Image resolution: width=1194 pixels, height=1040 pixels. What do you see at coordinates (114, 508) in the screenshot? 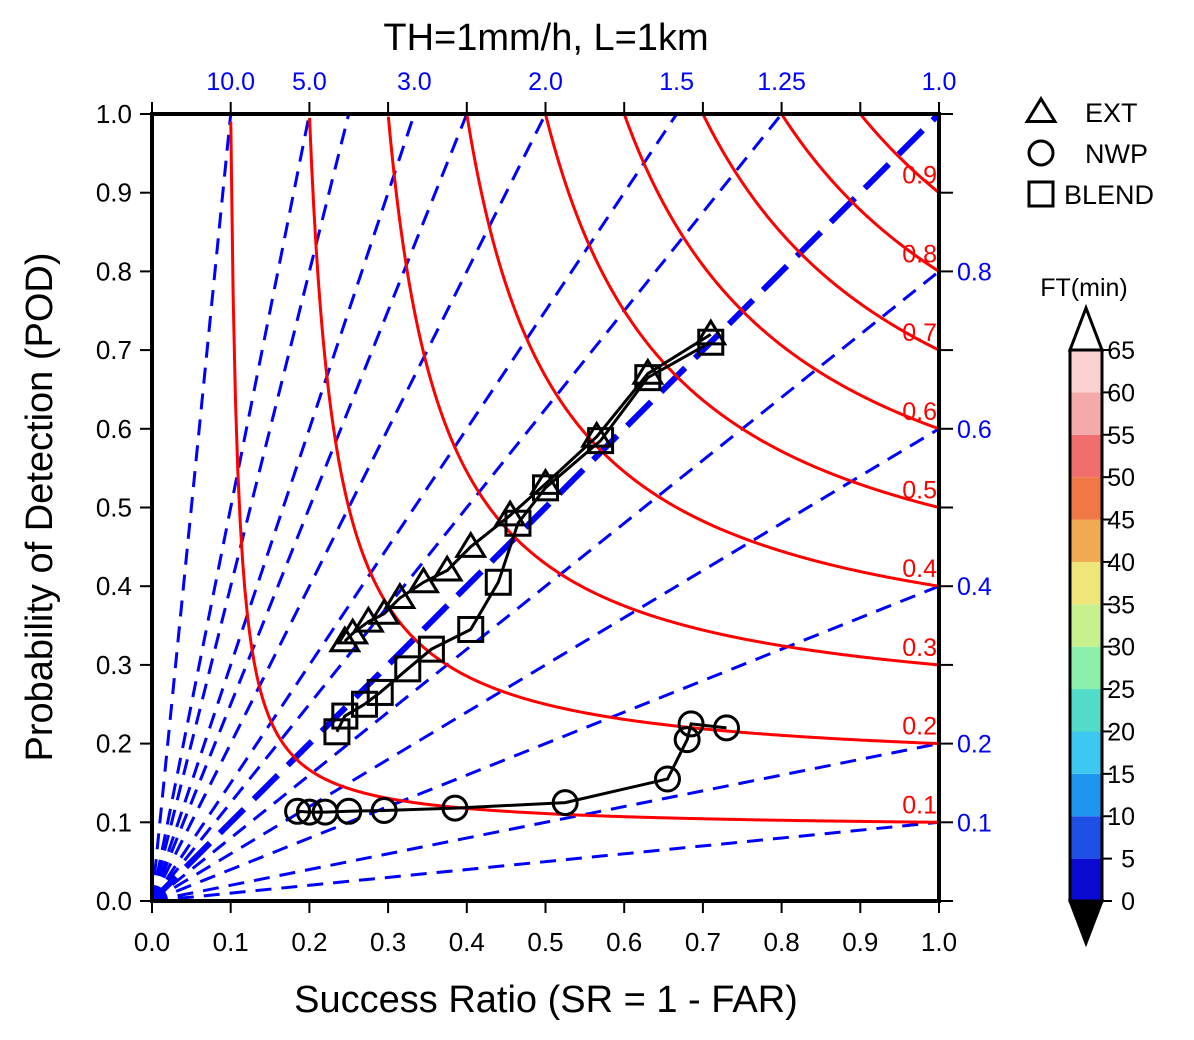
I see `y-tick-label: 0.5` at bounding box center [114, 508].